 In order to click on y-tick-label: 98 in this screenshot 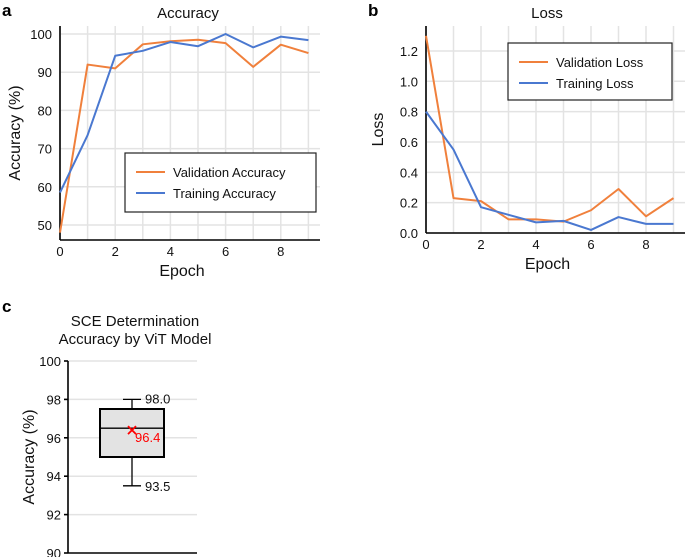, I will do `click(54, 399)`.